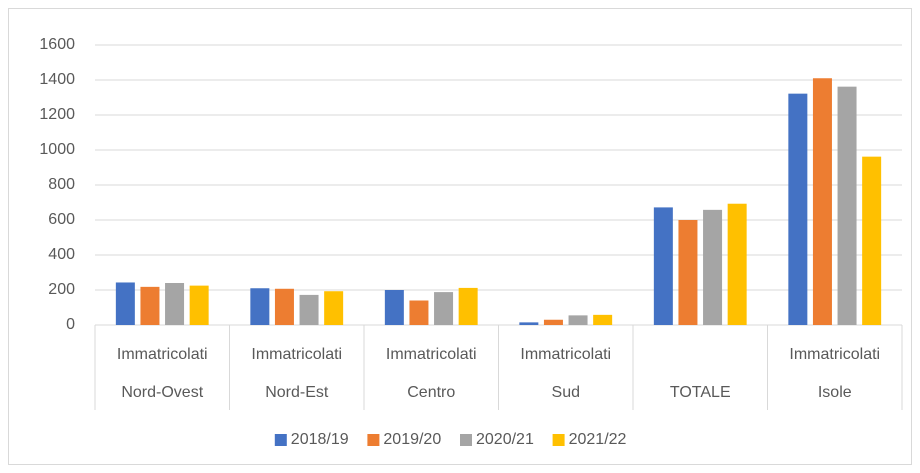 The height and width of the screenshot is (473, 920). Describe the element at coordinates (61, 184) in the screenshot. I see `y-tick-label: 800` at that location.